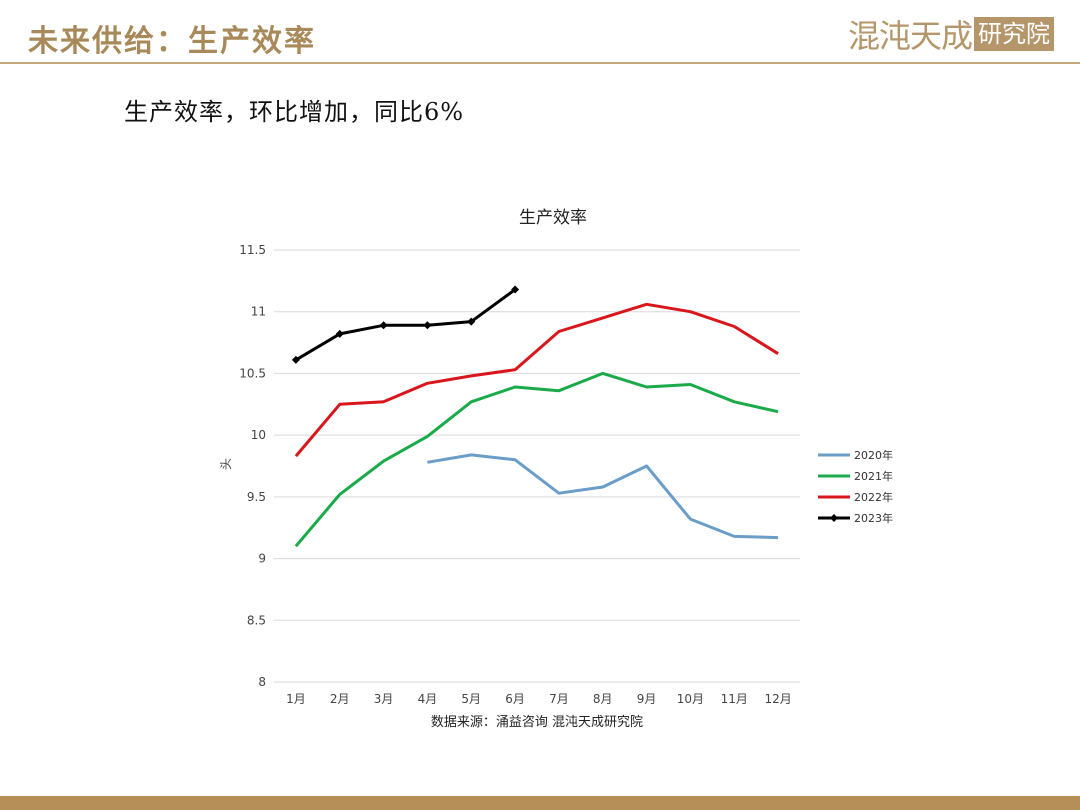 This screenshot has height=810, width=1080. What do you see at coordinates (873, 455) in the screenshot?
I see `legend-label: 2020年` at bounding box center [873, 455].